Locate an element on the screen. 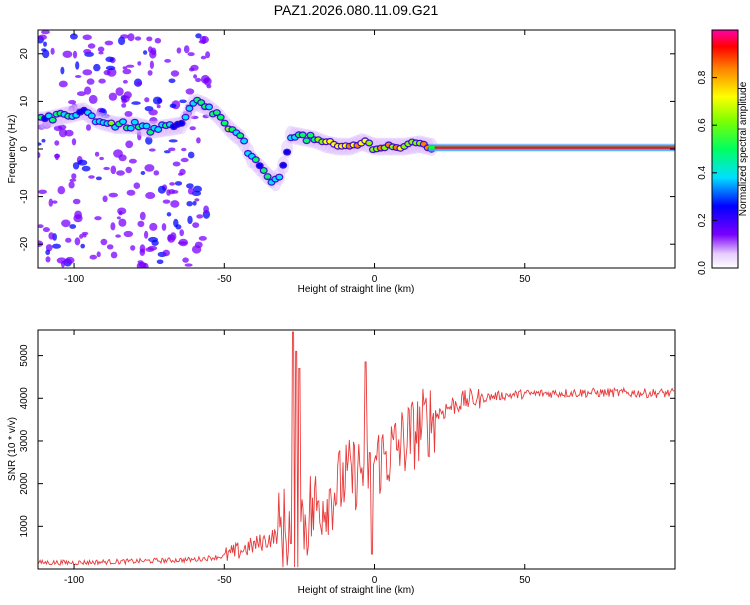  colorbar-tick-label: 0.8 is located at coordinates (702, 77).